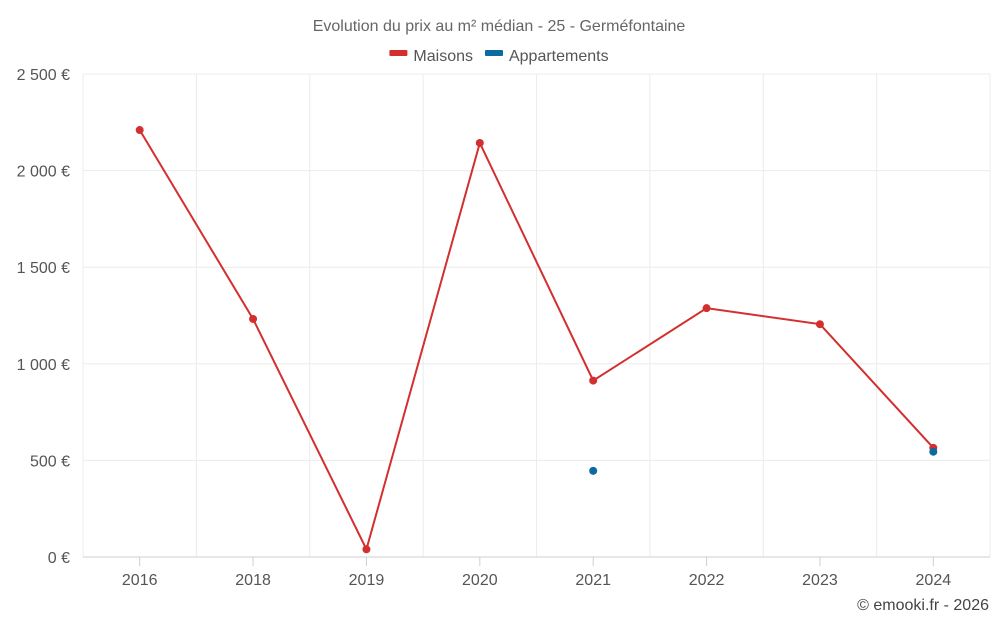 This screenshot has height=625, width=1000. I want to click on y-tick-label: 1 500 €, so click(43, 268).